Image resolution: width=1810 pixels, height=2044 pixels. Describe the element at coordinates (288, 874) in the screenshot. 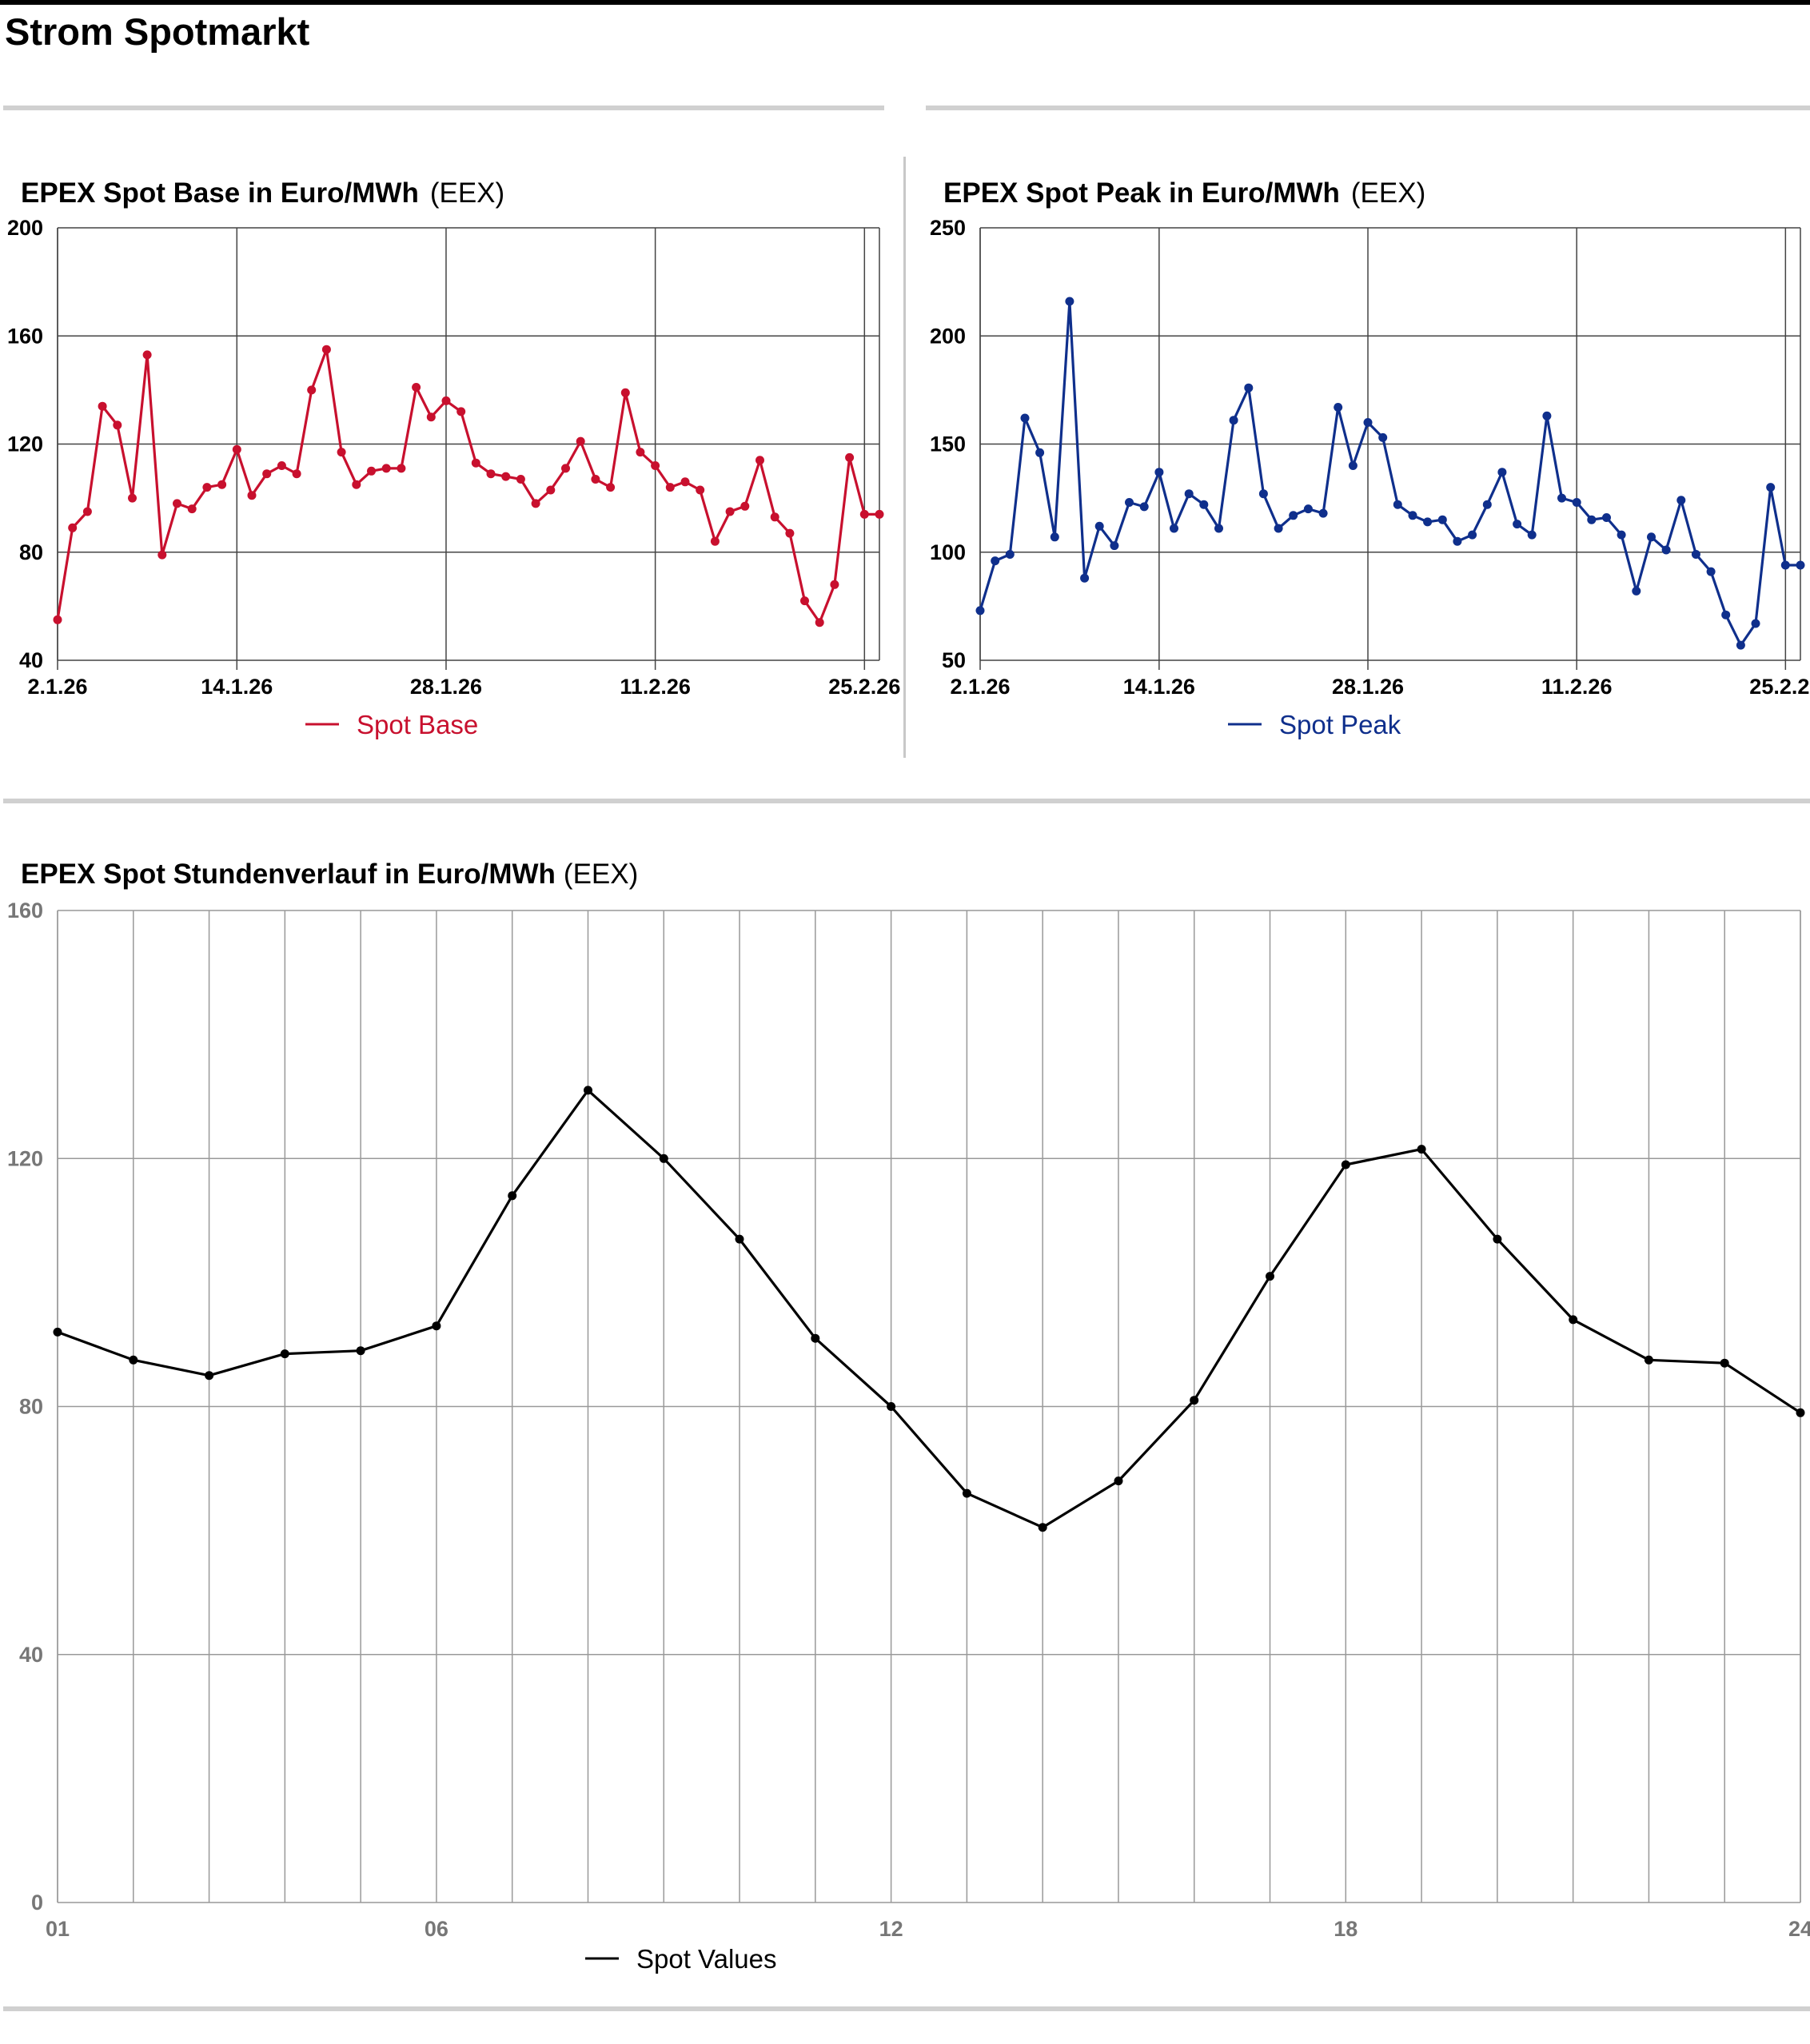

I see `hourly-chart-title-text: EPEX Spot Stundenverlauf in Euro/MWh` at that location.